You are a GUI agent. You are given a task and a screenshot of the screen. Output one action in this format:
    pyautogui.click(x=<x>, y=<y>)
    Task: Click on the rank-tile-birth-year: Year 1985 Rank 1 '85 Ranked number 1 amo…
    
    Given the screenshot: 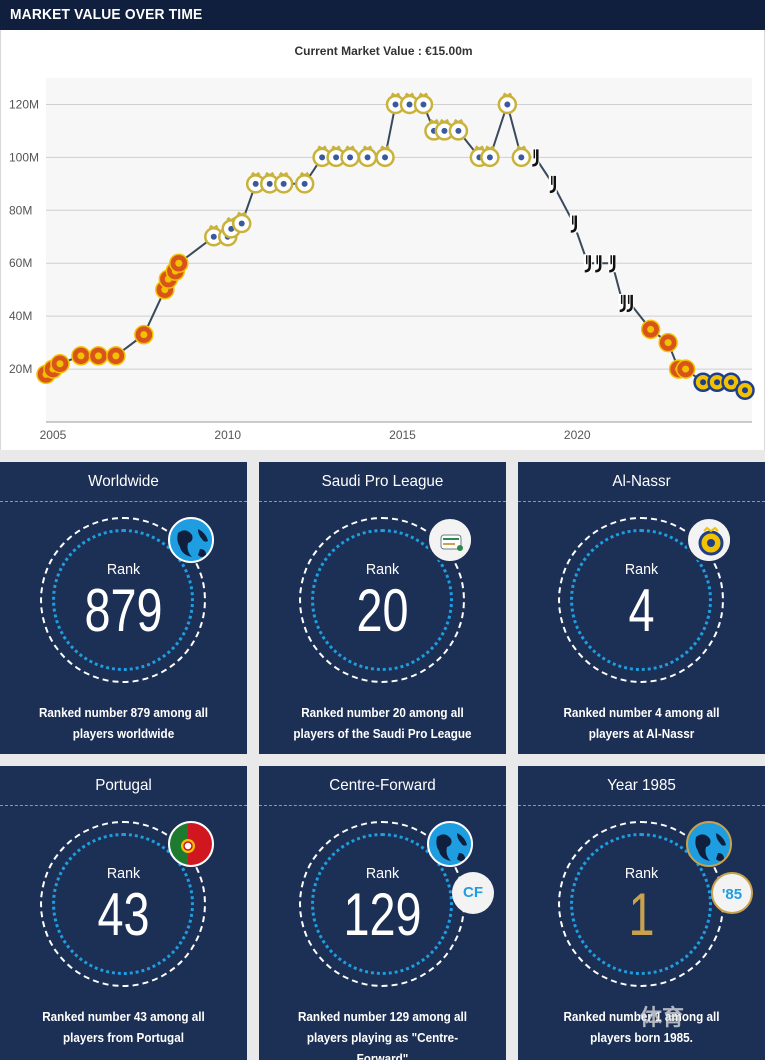 What is the action you would take?
    pyautogui.click(x=641, y=913)
    